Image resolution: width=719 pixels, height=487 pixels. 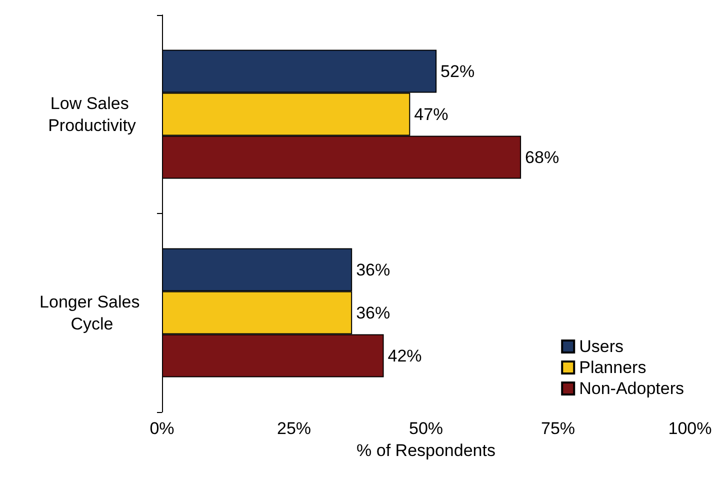 I want to click on y-tick-label: Low Sales Productivity, so click(x=92, y=114).